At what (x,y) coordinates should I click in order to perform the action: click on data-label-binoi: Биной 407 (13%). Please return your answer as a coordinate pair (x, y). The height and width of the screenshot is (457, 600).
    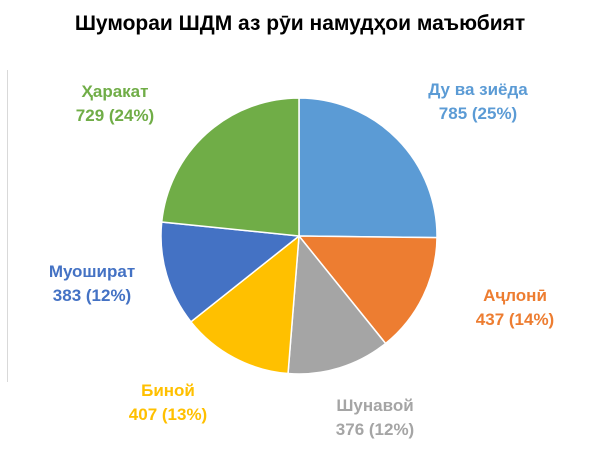
    Looking at the image, I should click on (168, 403).